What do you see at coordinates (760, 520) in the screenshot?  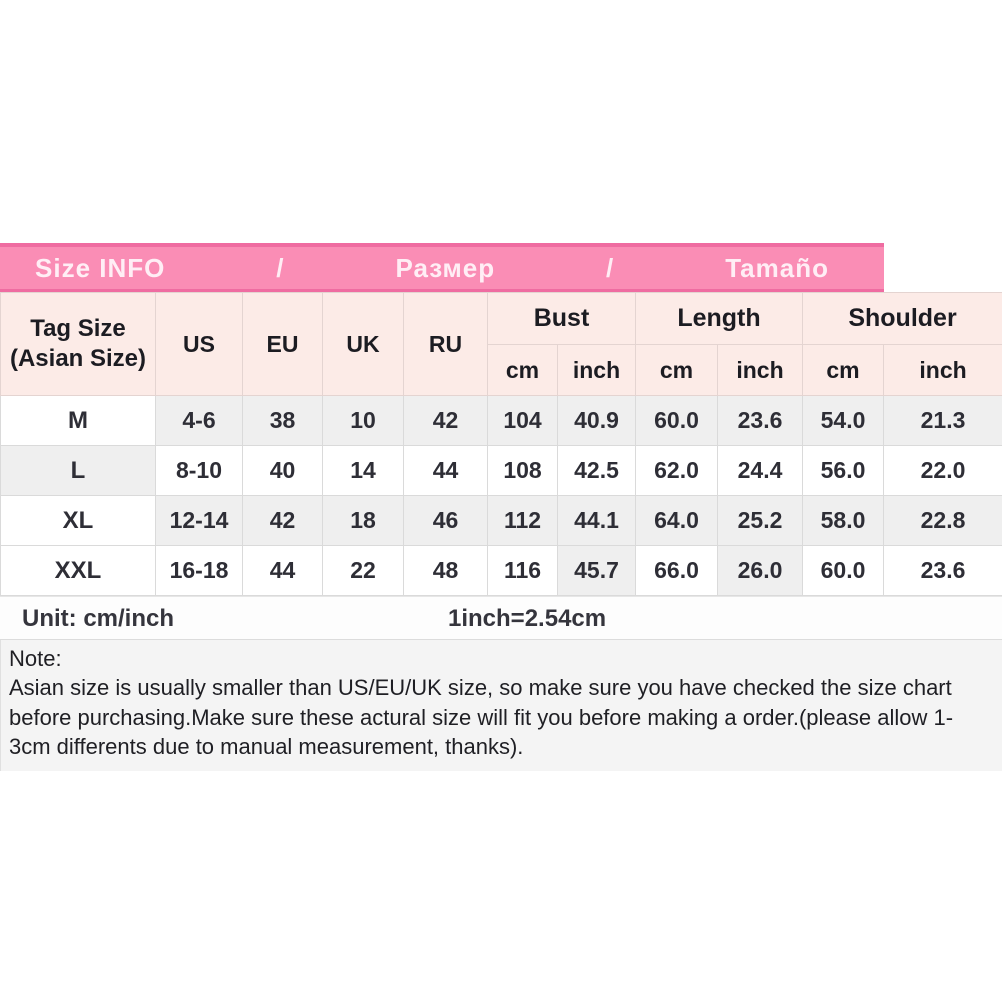 I see `value-cell: 25.2` at bounding box center [760, 520].